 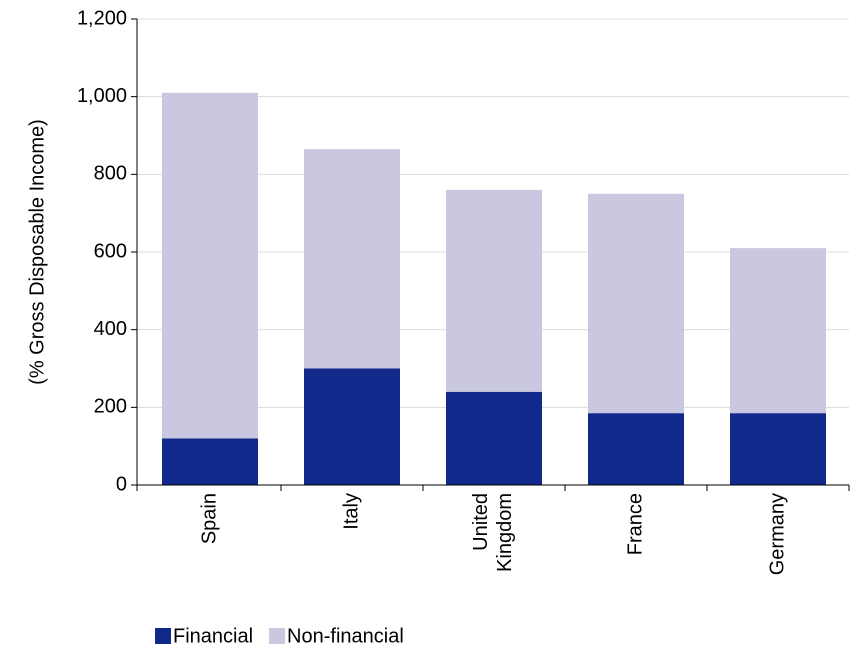 What do you see at coordinates (635, 524) in the screenshot?
I see `x-tick-label: France` at bounding box center [635, 524].